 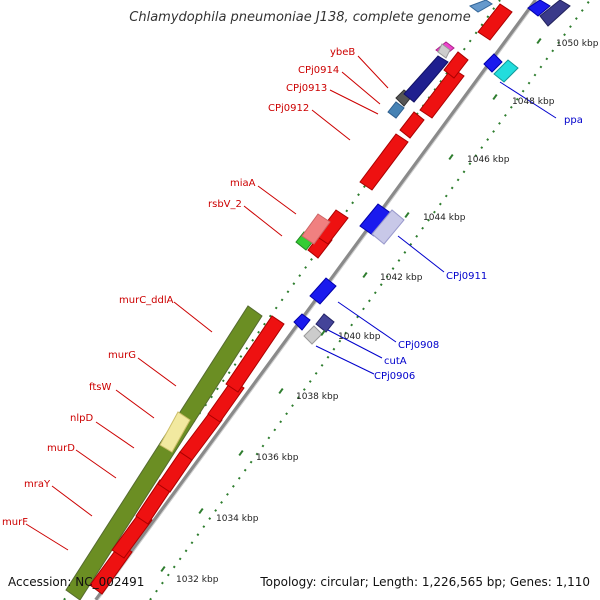 I want to click on kbp-label: 1050 kbp, so click(x=577, y=44).